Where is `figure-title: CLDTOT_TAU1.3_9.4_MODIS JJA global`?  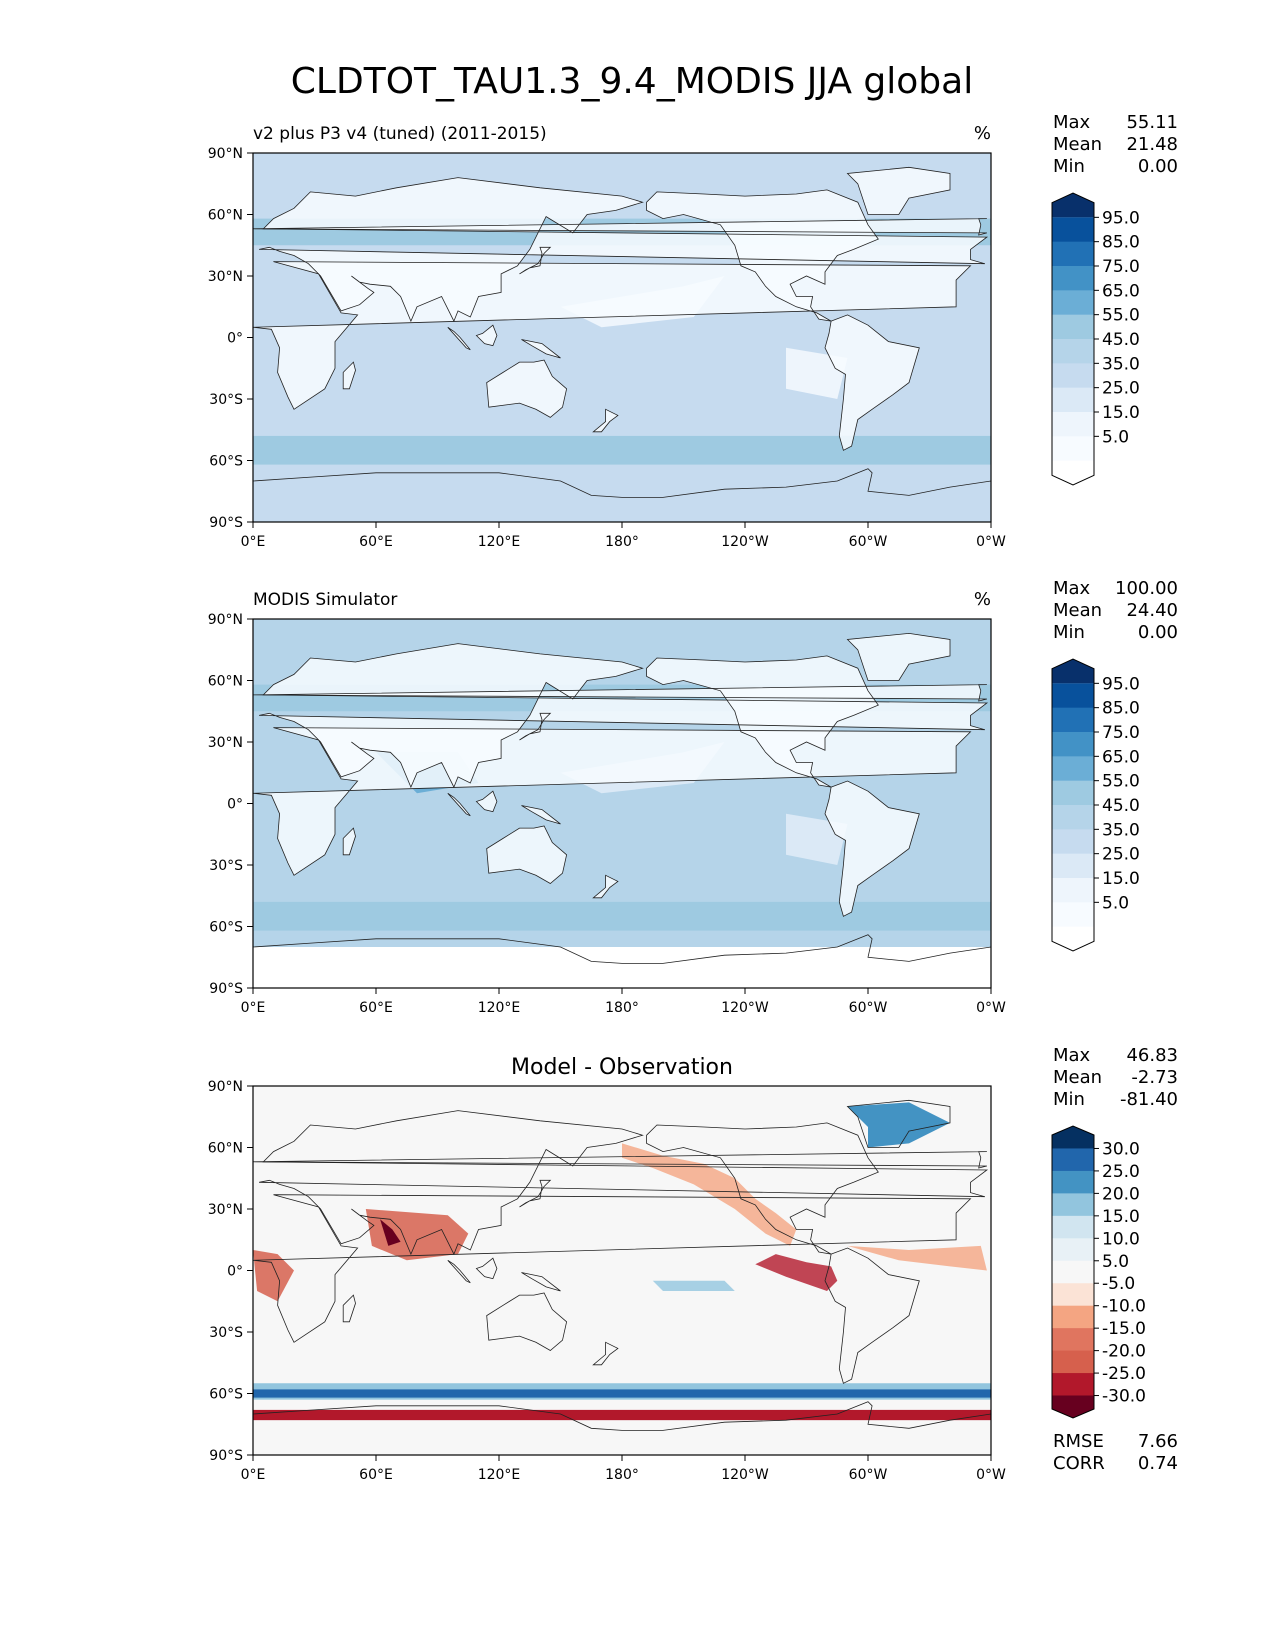
figure-title: CLDTOT_TAU1.3_9.4_MODIS JJA global is located at coordinates (632, 81).